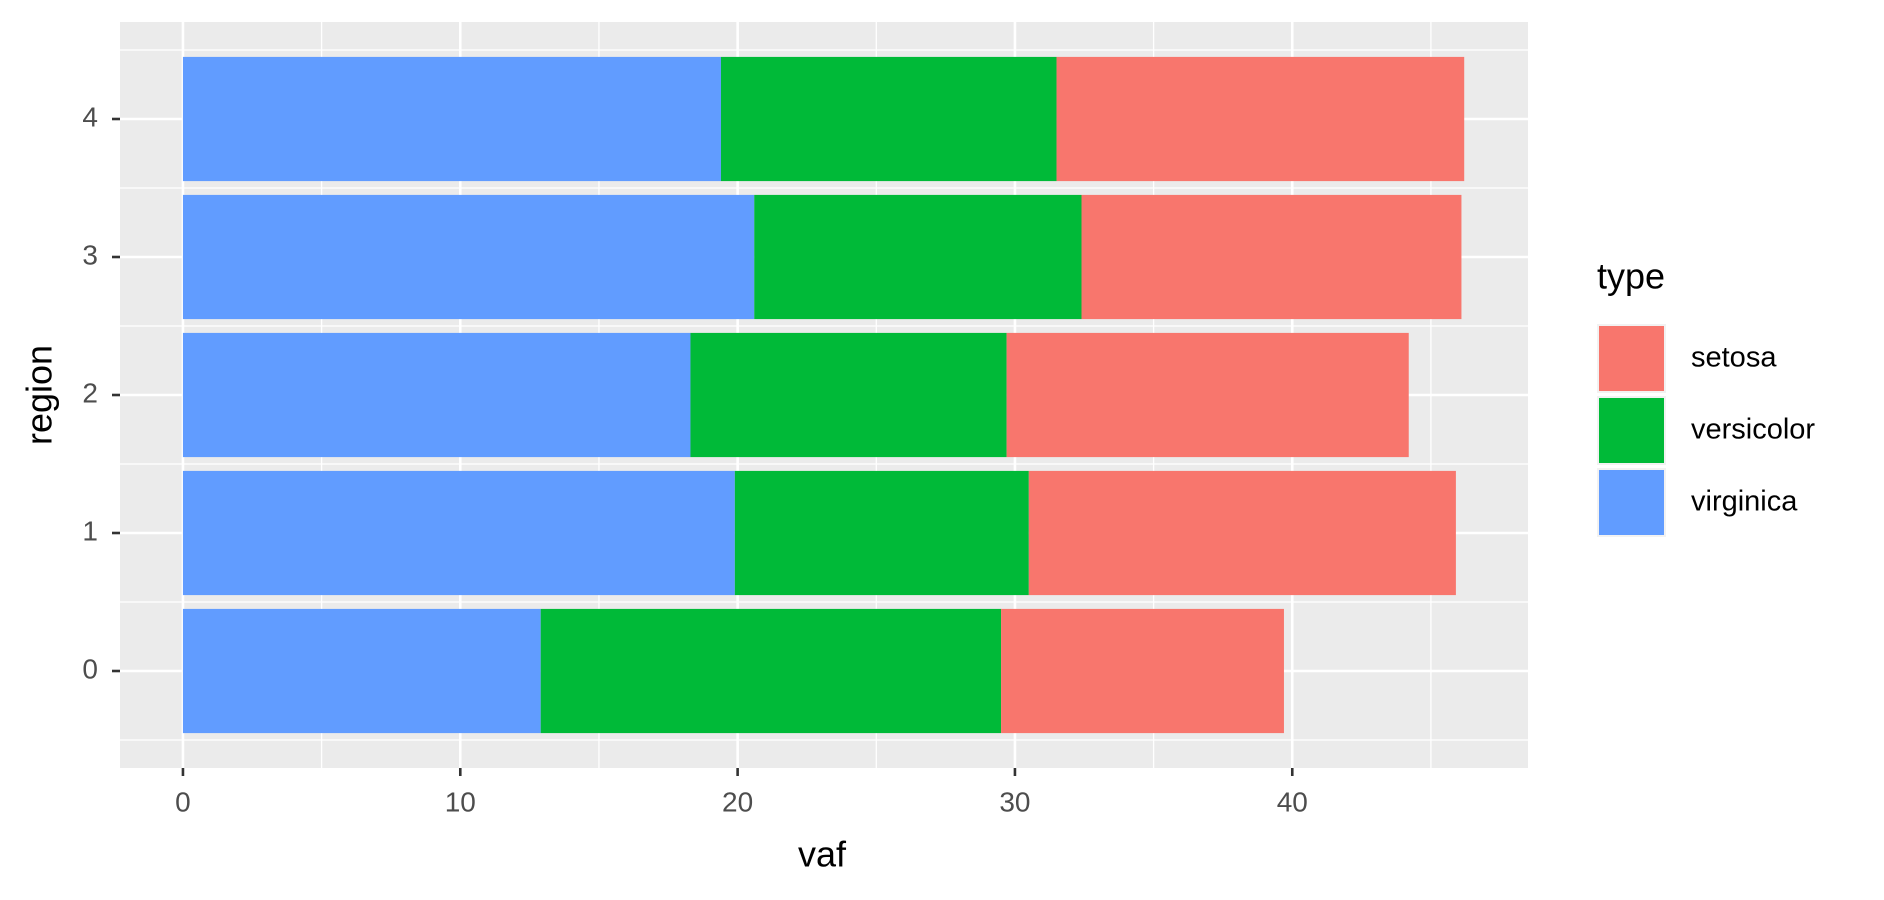 This screenshot has height=900, width=1884. I want to click on x-tick-label: 20, so click(737, 801).